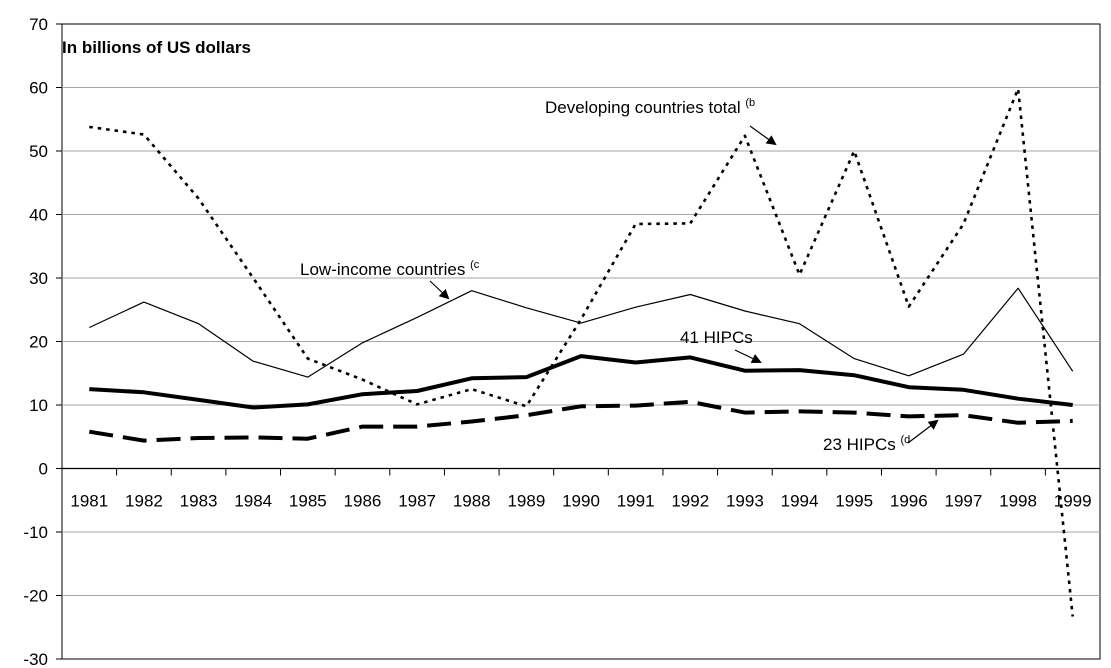  What do you see at coordinates (363, 501) in the screenshot?
I see `x-tick-label: 1986` at bounding box center [363, 501].